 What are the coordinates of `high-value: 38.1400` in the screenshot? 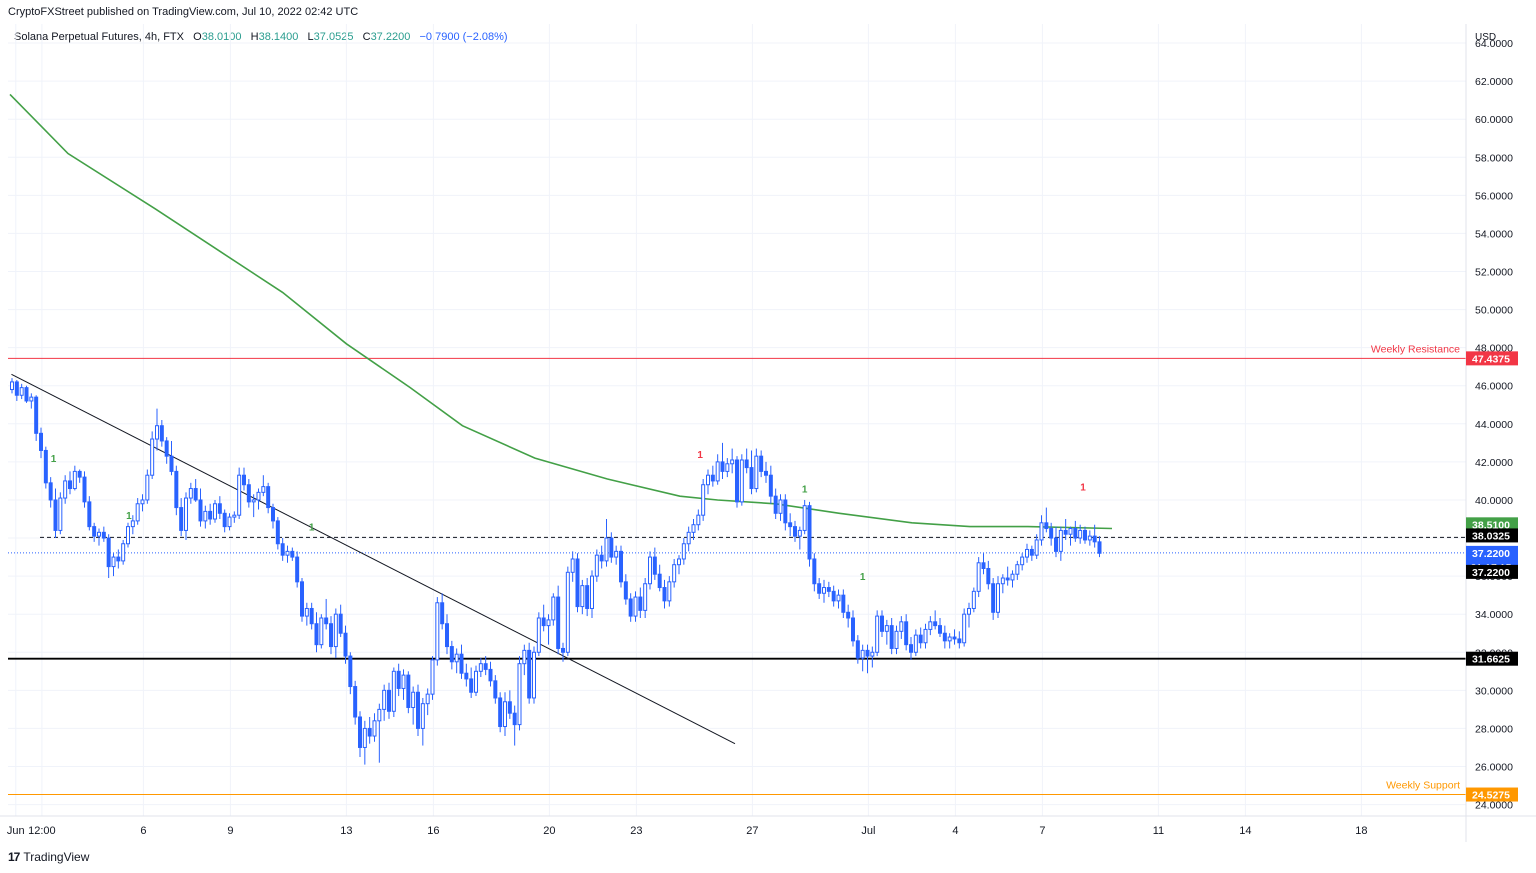 It's located at (278, 37).